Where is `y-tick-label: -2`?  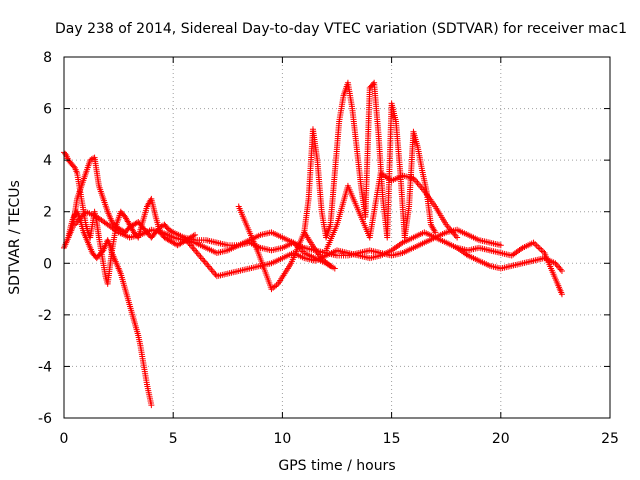 y-tick-label: -2 is located at coordinates (45, 316).